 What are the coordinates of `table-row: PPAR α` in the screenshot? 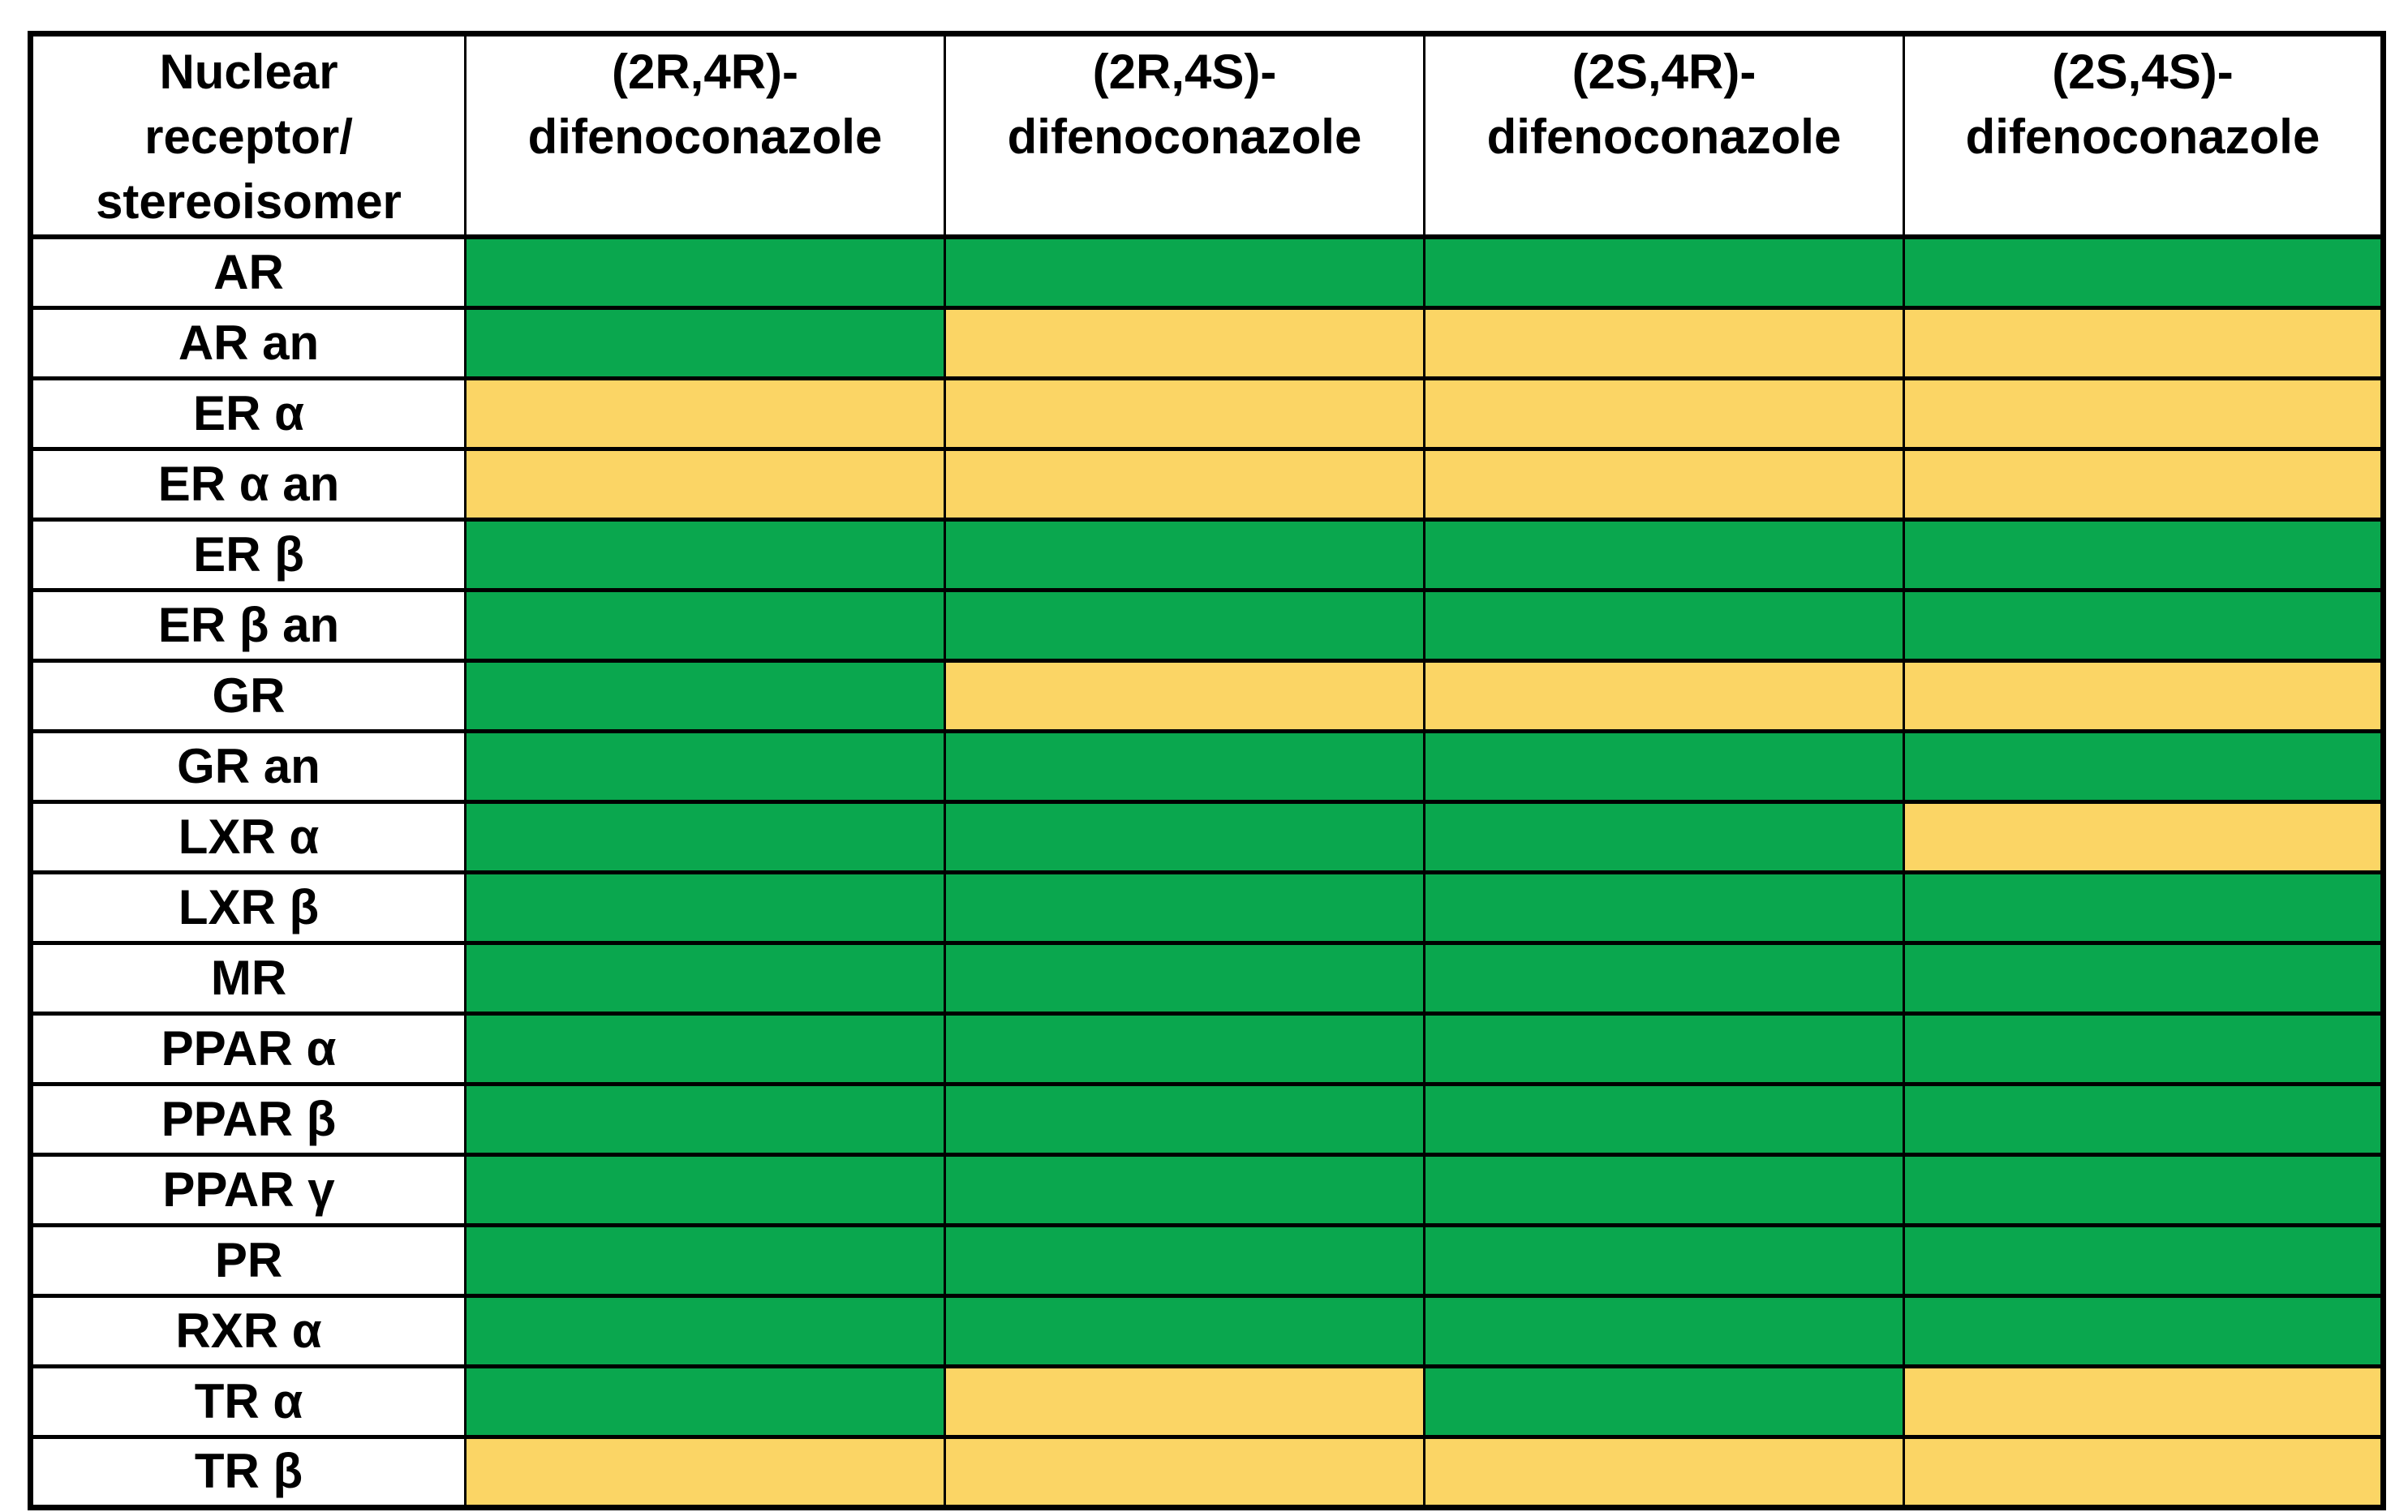 It's located at (1206, 1048).